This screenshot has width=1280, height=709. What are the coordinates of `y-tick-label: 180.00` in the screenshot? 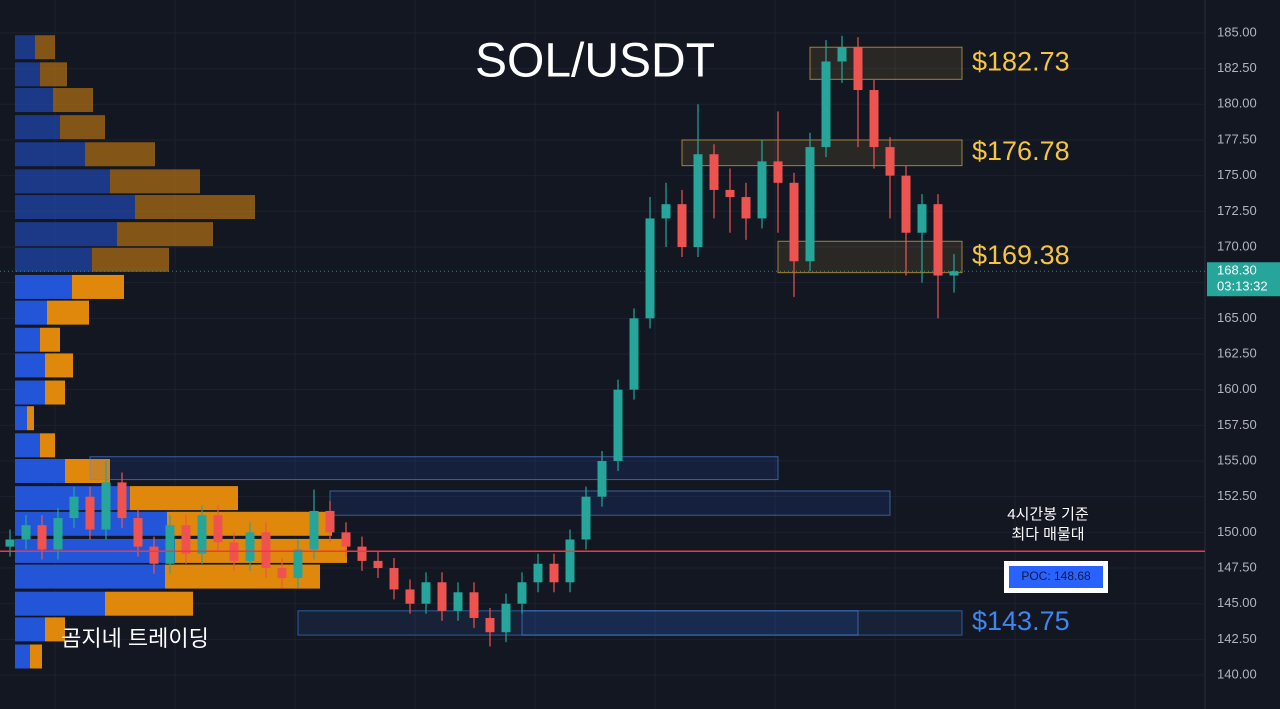 It's located at (1237, 103).